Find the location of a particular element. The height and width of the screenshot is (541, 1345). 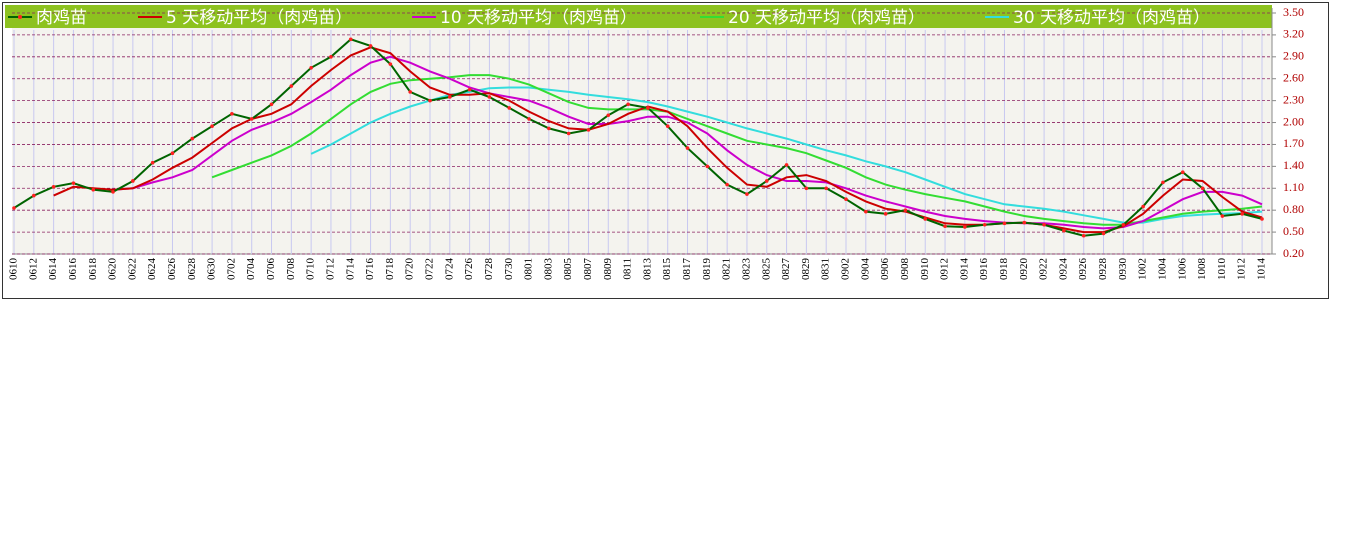

x-tick-label: 0720 is located at coordinates (410, 269).